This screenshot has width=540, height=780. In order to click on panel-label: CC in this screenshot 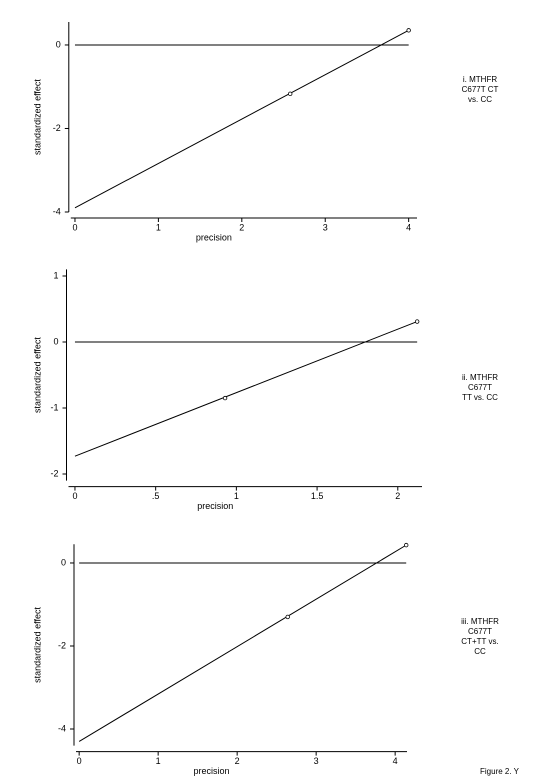, I will do `click(480, 651)`.